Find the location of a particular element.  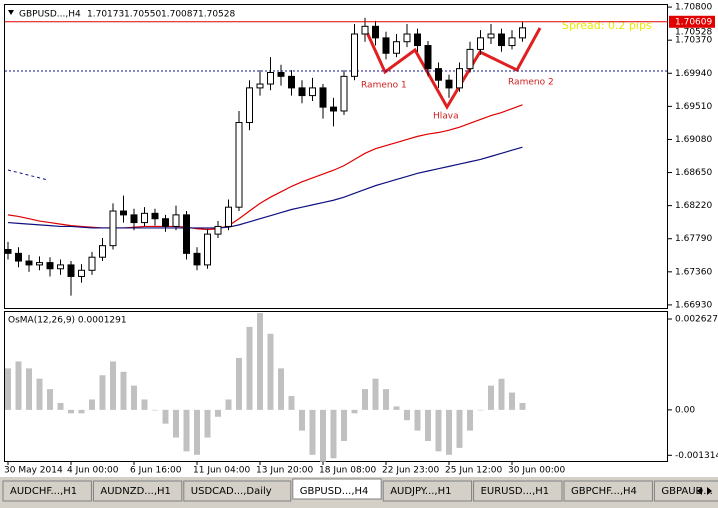

x-tick-label: 22 Jun 23:00 is located at coordinates (410, 471).